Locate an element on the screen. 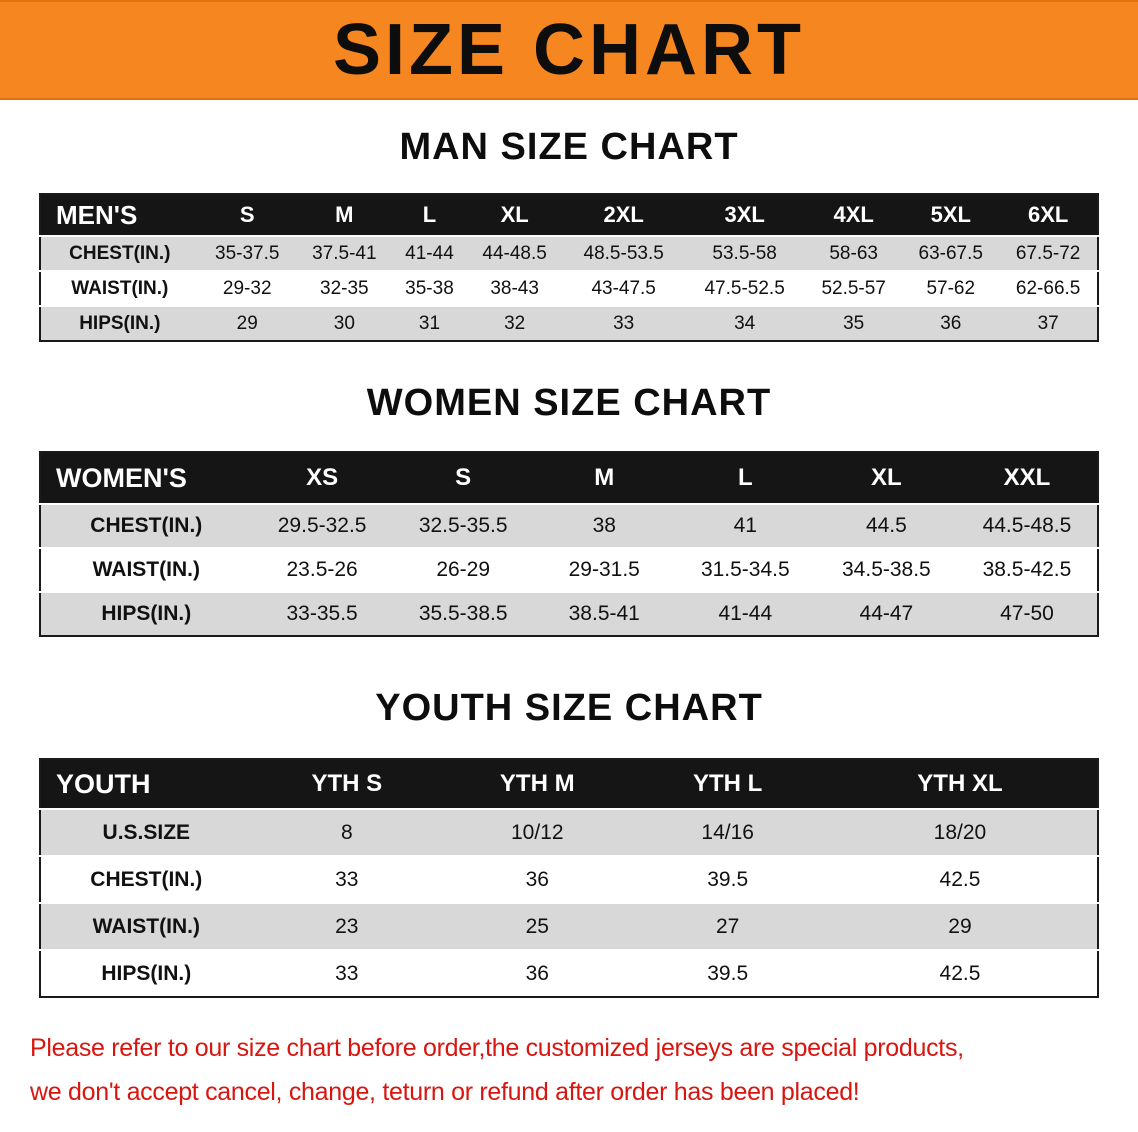  size-header-cell: XXL is located at coordinates (1027, 478).